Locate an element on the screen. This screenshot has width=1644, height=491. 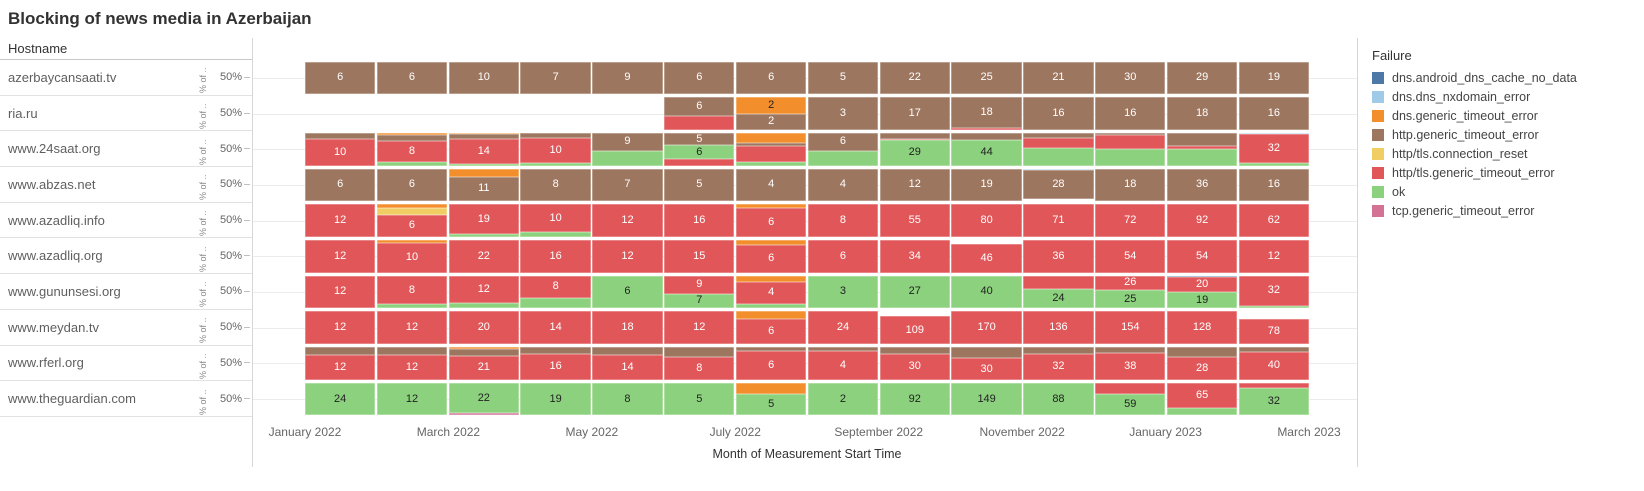
bar-segment-o: 5 is located at coordinates (699, 399).